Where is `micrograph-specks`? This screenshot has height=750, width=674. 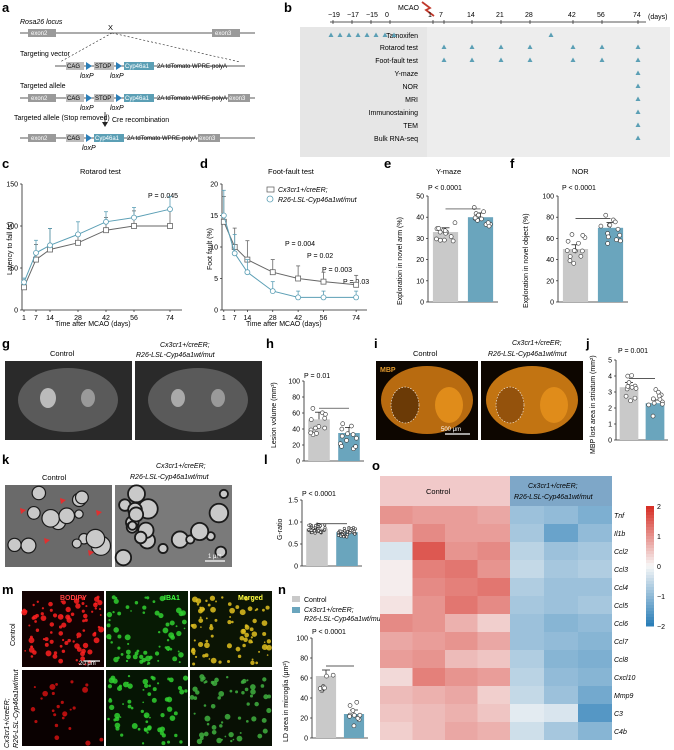 micrograph-specks is located at coordinates (146, 670).